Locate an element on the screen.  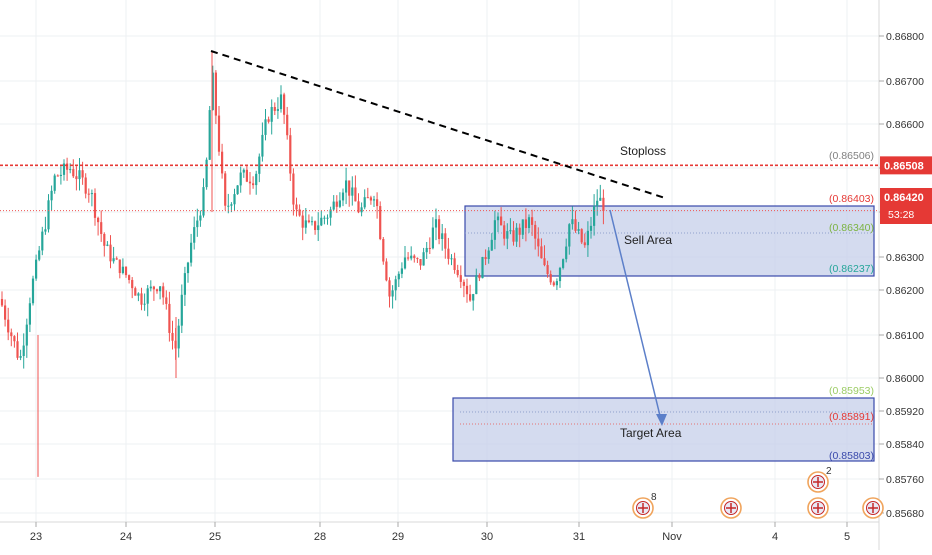
stoploss-price-badge-text: 0.86508 is located at coordinates (904, 166).